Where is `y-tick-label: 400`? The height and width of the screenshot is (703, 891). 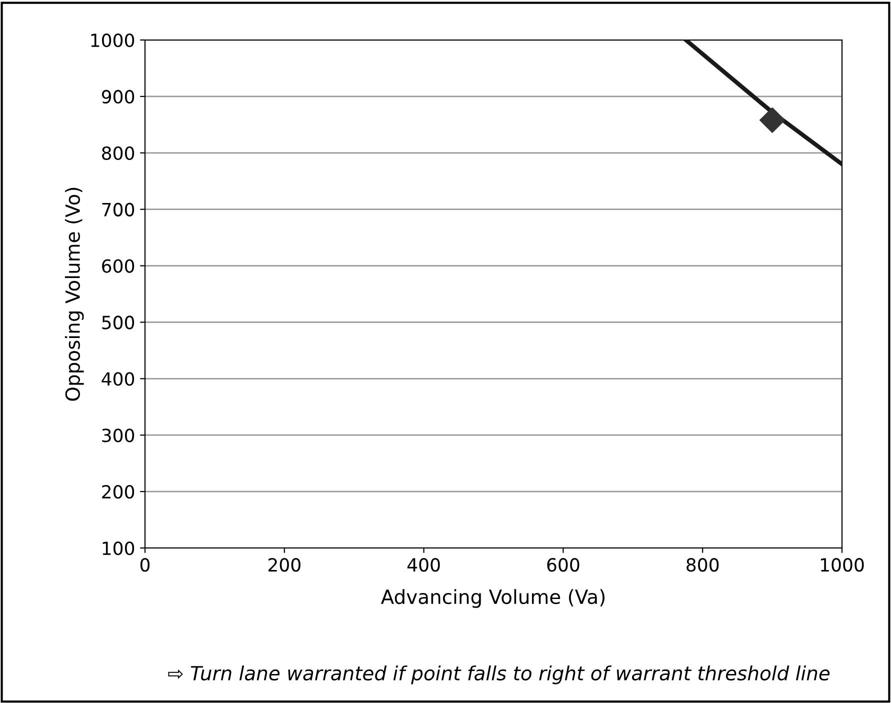 y-tick-label: 400 is located at coordinates (118, 379).